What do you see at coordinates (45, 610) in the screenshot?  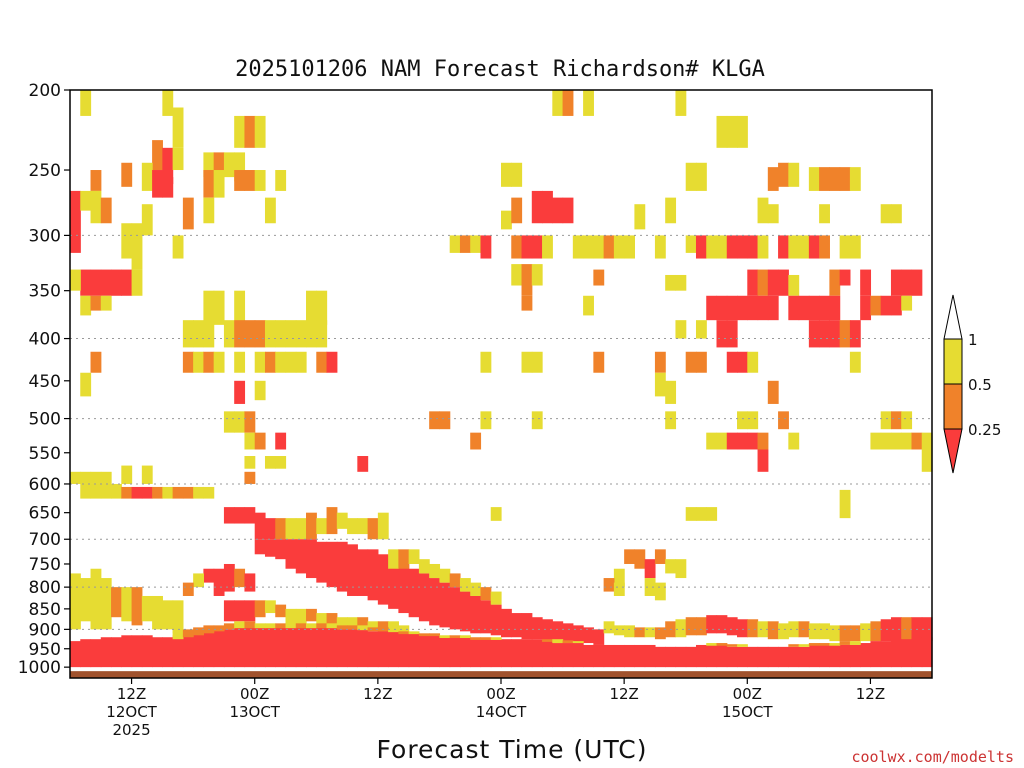 I see `y-tick-label: 850` at bounding box center [45, 610].